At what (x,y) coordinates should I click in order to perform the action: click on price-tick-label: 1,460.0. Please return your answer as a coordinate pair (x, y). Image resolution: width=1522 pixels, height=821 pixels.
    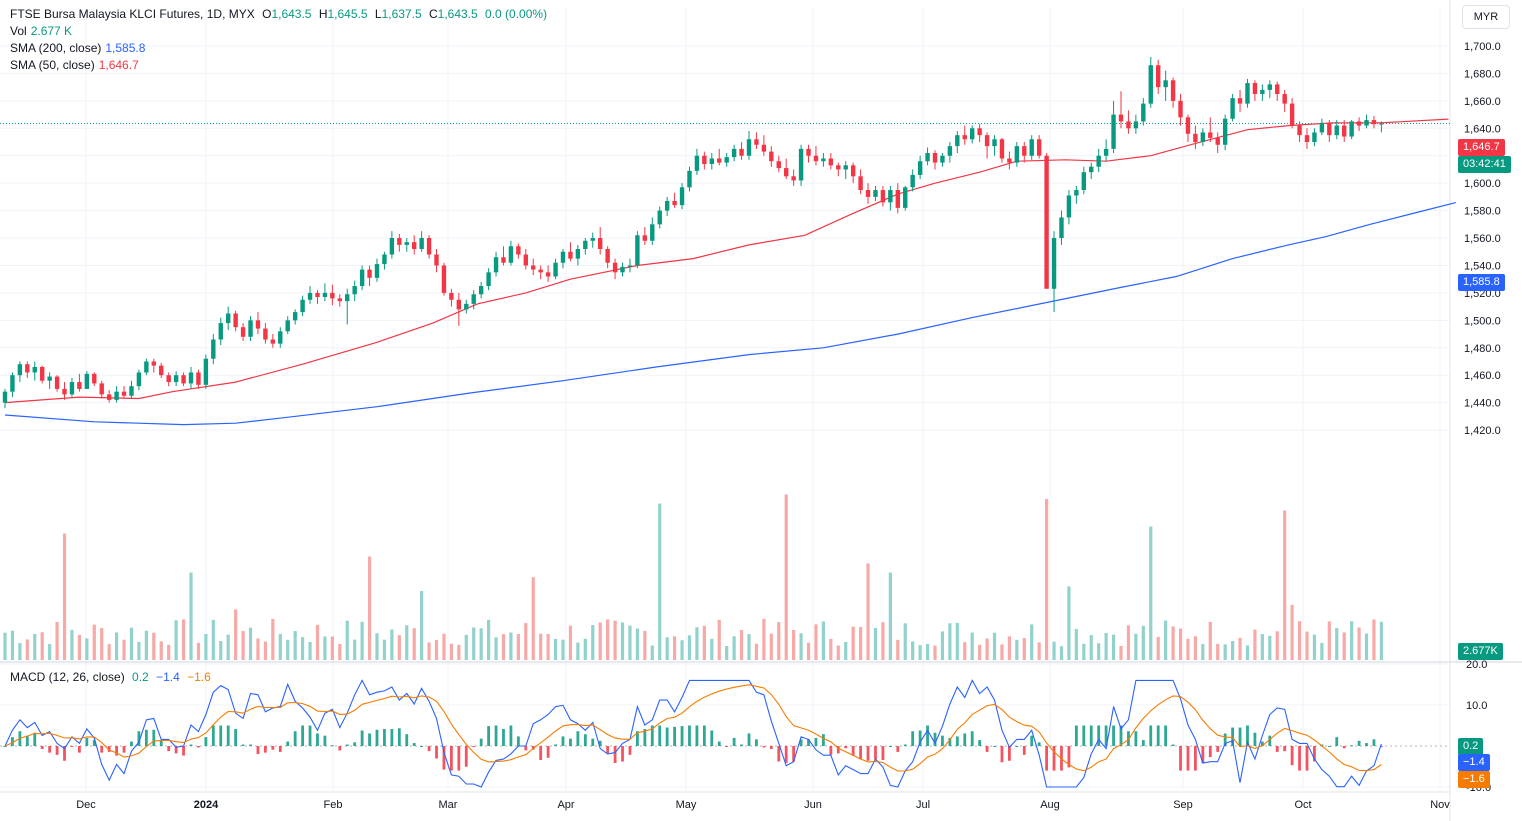
    Looking at the image, I should click on (1482, 376).